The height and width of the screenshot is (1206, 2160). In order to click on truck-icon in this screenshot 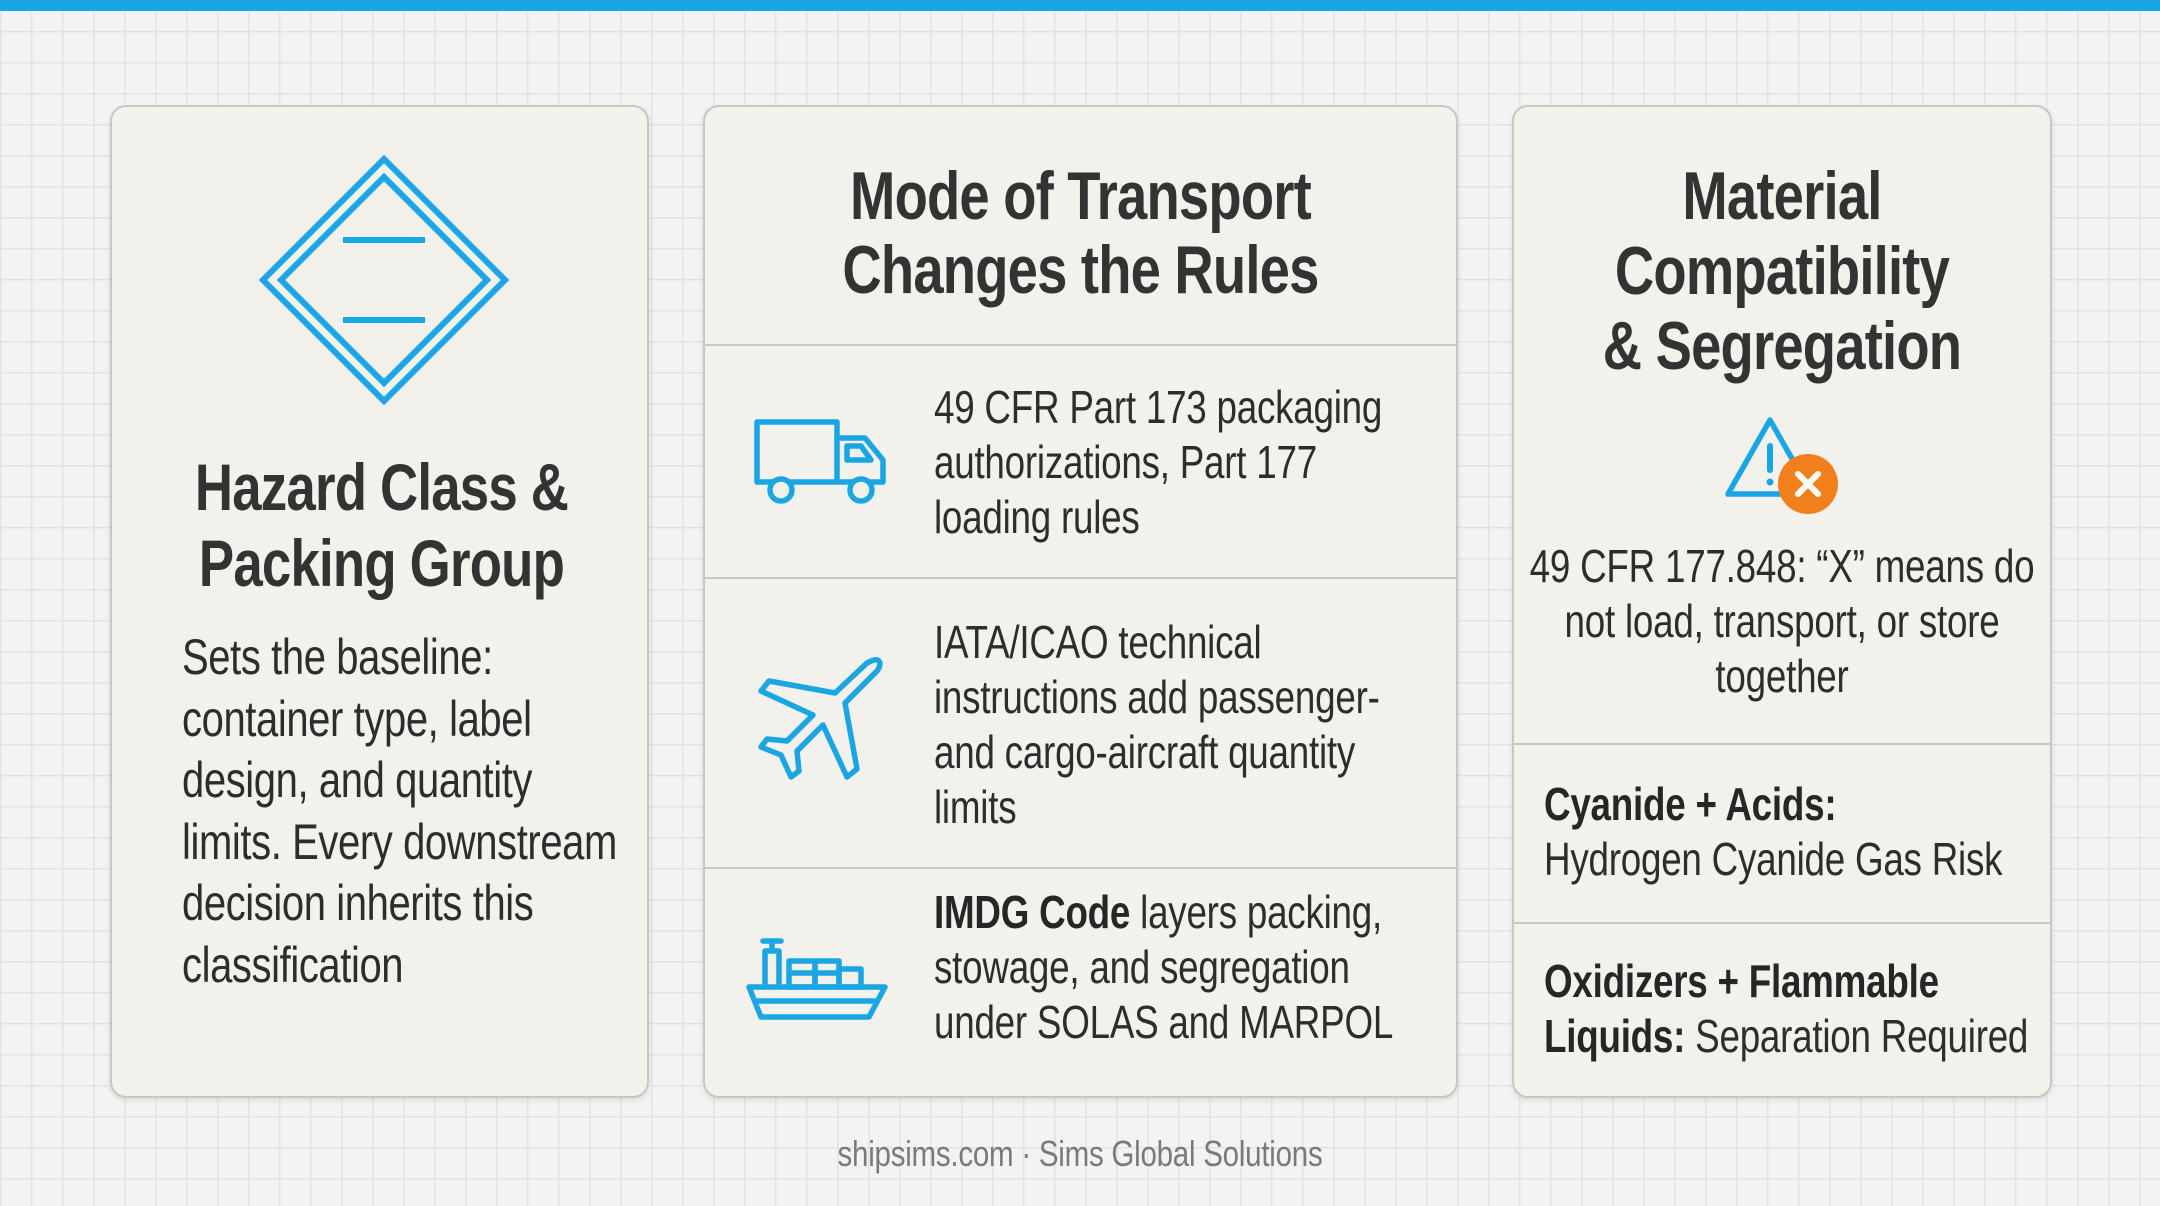, I will do `click(820, 461)`.